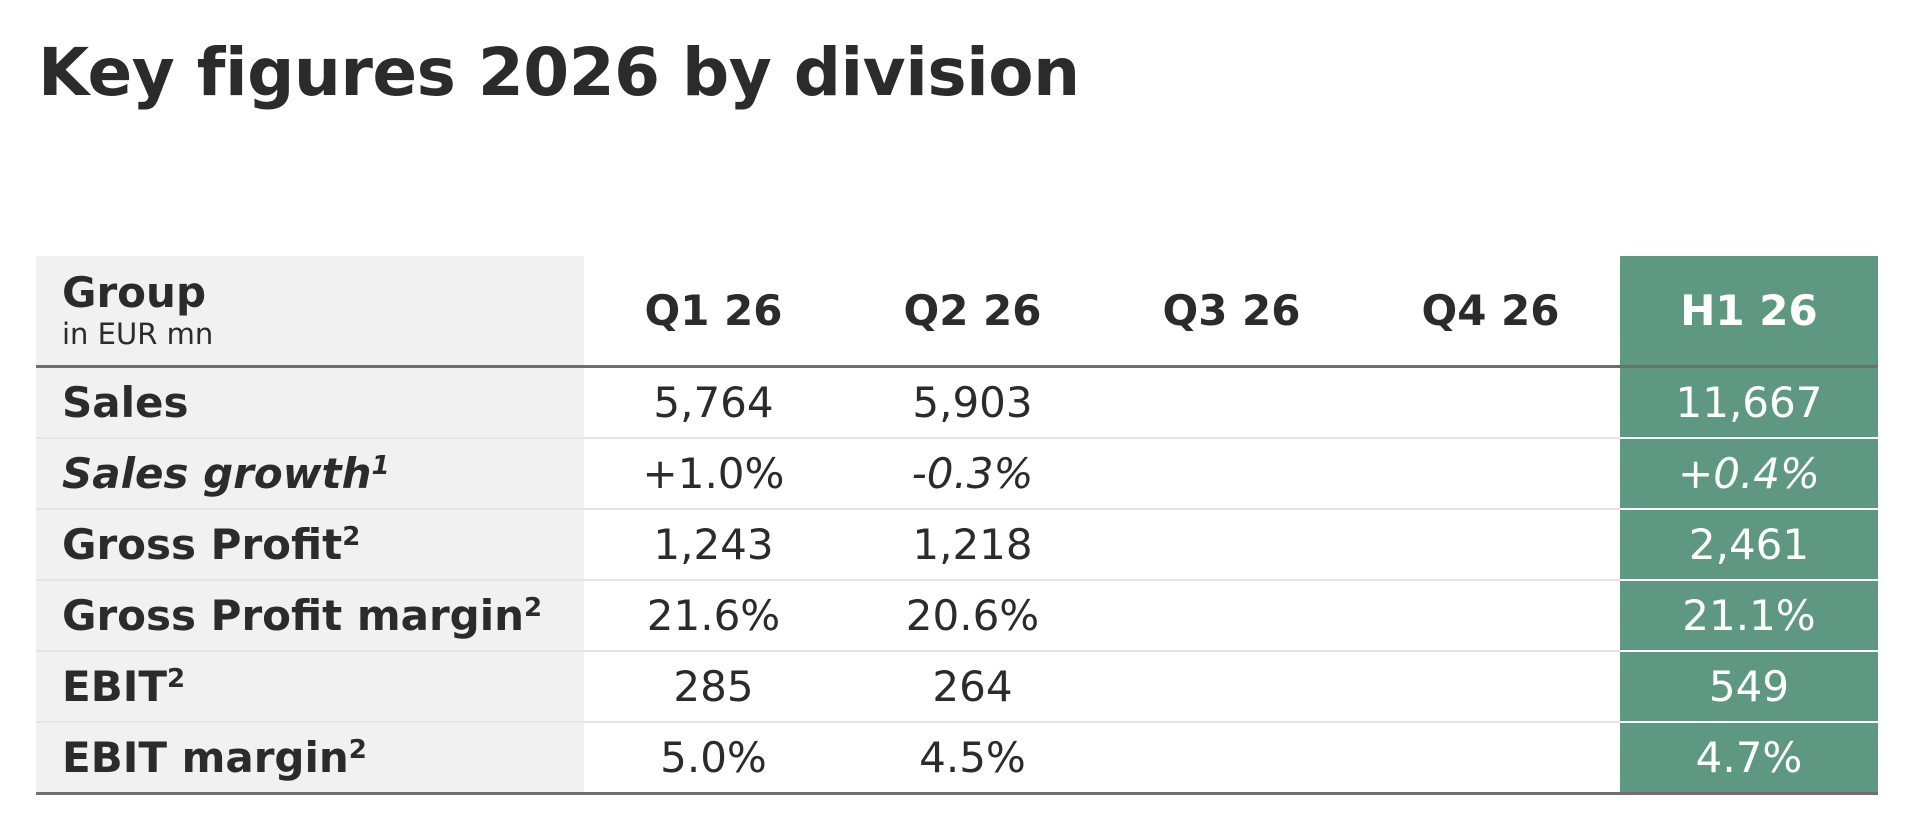  What do you see at coordinates (1231, 616) in the screenshot?
I see `cell-gross-profit-margin-q3` at bounding box center [1231, 616].